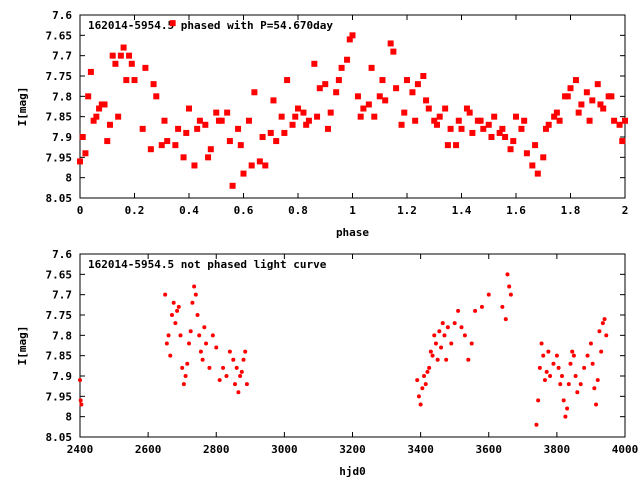 The width and height of the screenshot is (640, 480). I want to click on x-tick-label: 1.2, so click(407, 210).